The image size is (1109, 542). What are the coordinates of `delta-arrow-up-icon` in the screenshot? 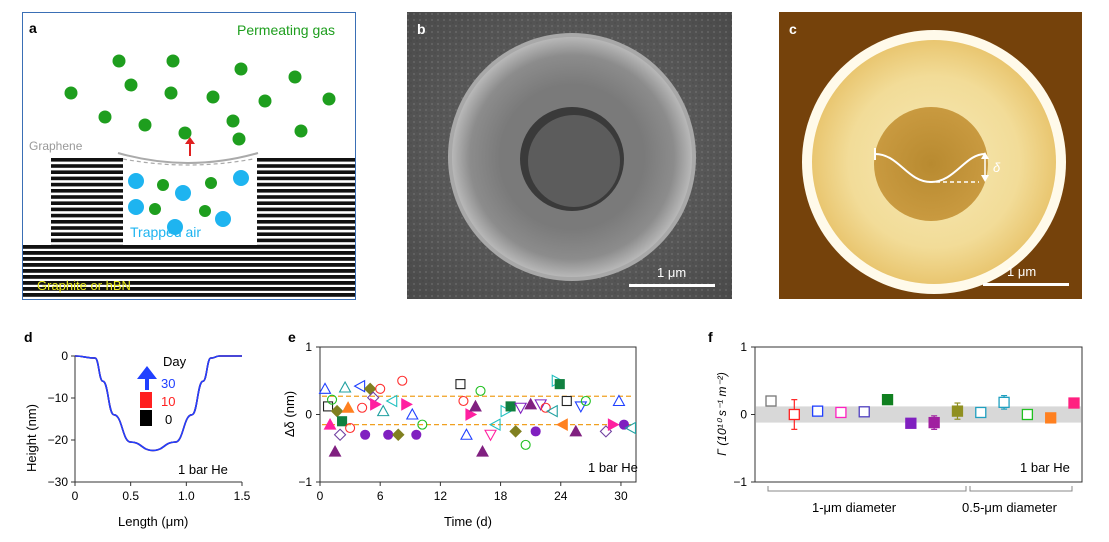 It's located at (985, 155).